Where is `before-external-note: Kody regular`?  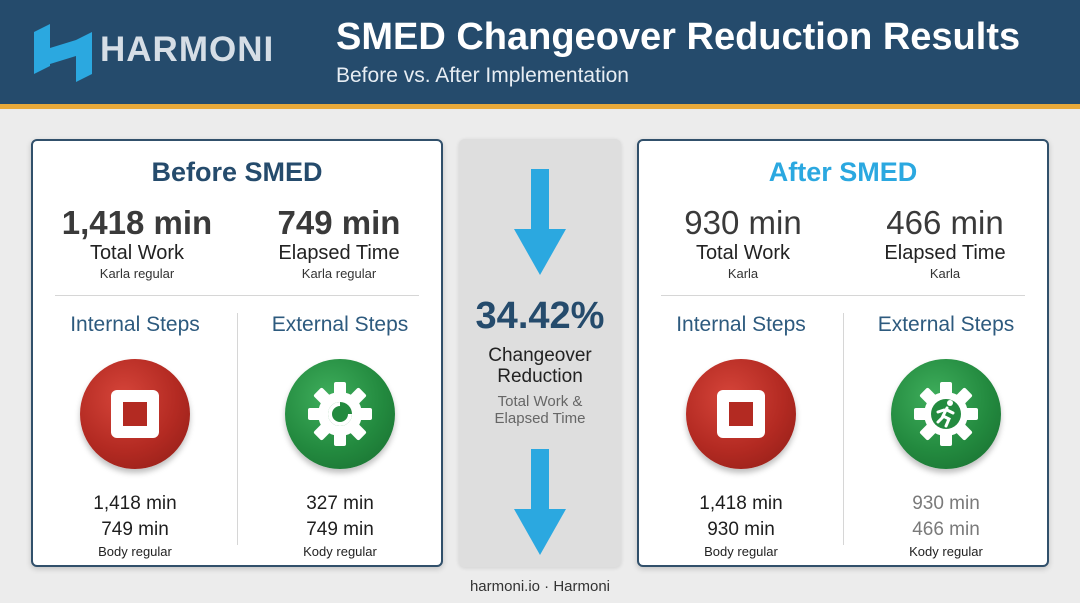
before-external-note: Kody regular is located at coordinates (340, 551).